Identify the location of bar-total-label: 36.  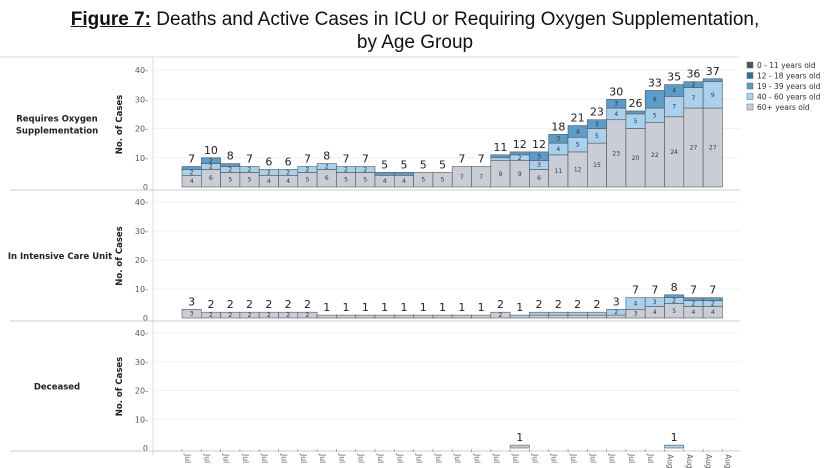
(693, 74).